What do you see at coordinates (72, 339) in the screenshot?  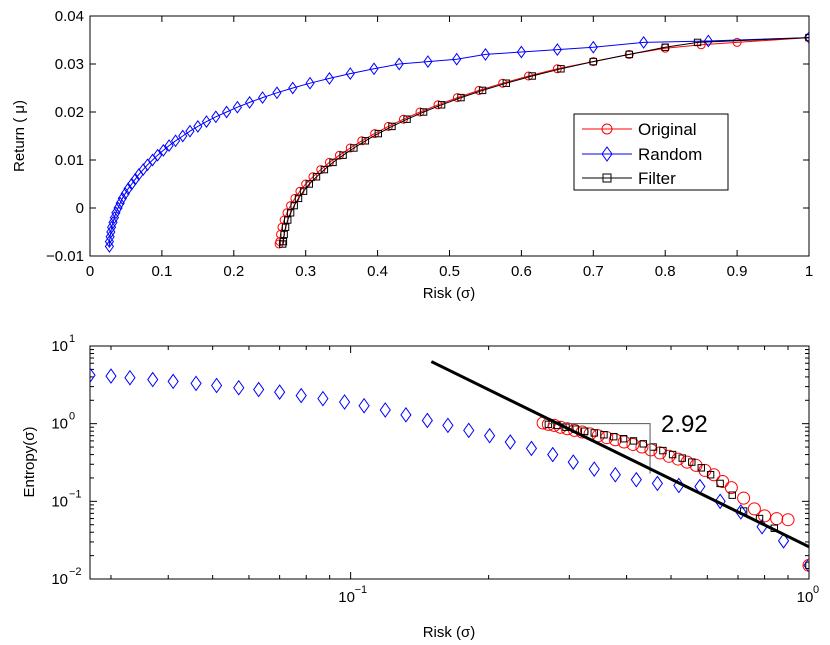 I see `bottom-y-tick-exponent: 1` at bounding box center [72, 339].